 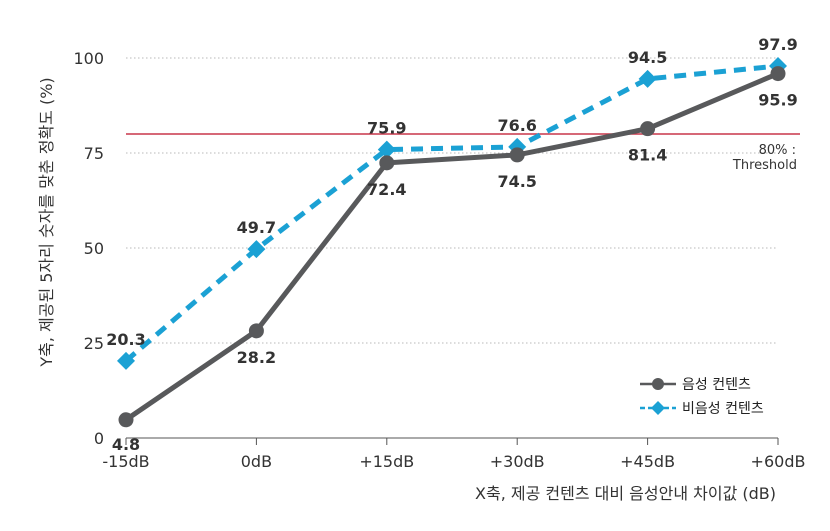 I want to click on threshold-label-value: 80% :, so click(x=777, y=150).